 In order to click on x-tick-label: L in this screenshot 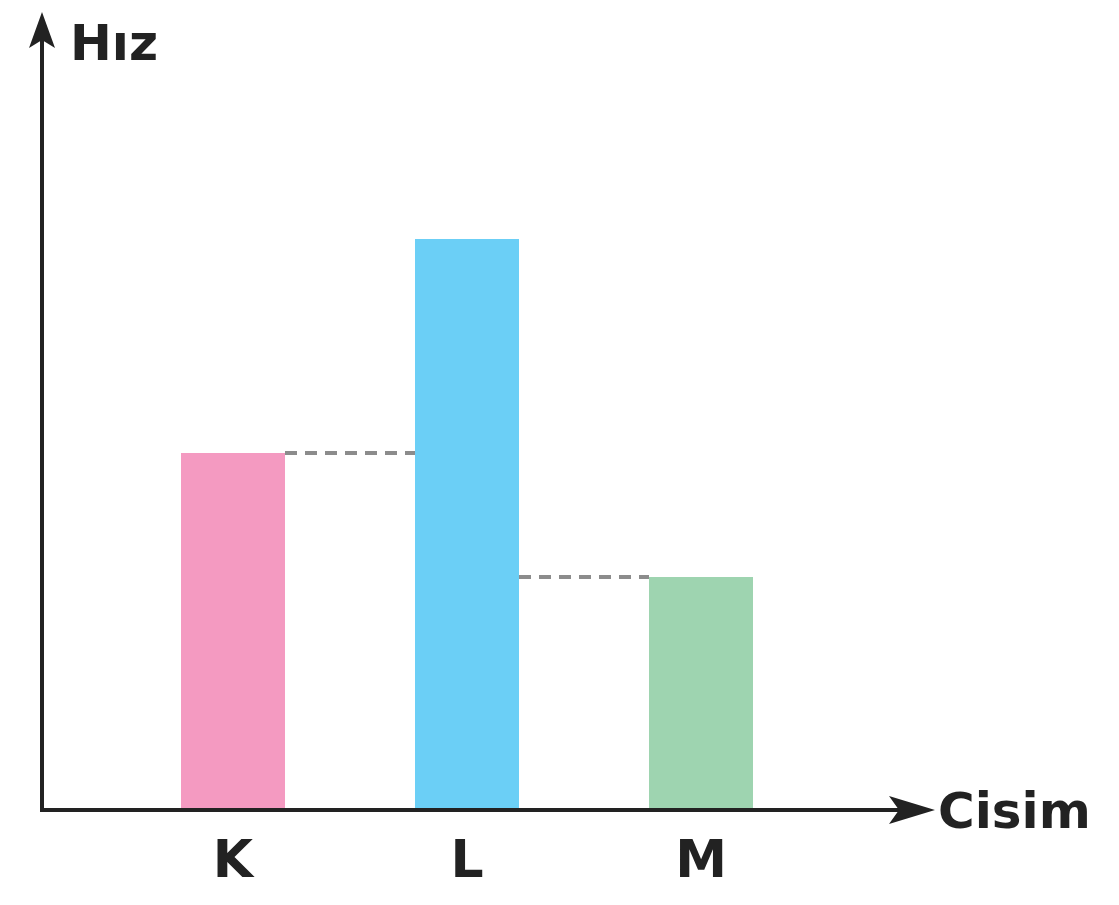, I will do `click(467, 858)`.